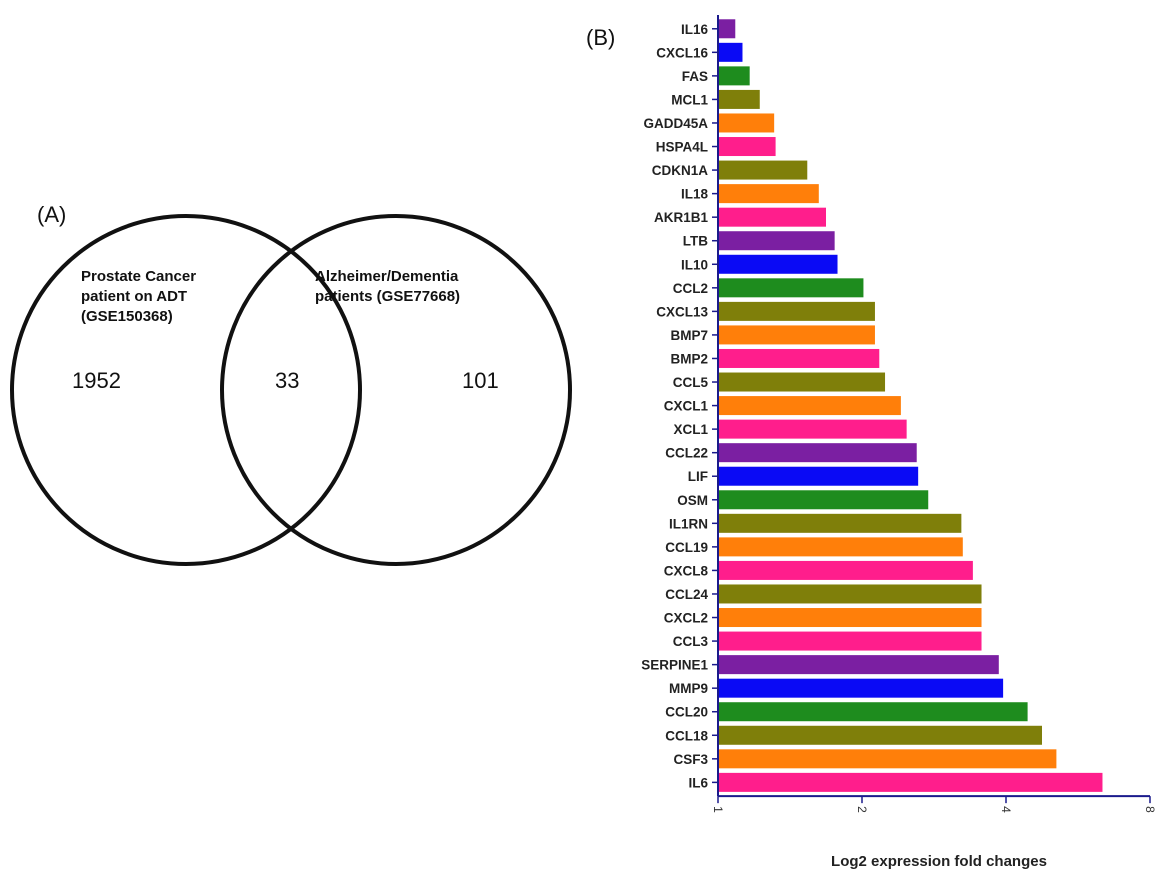 The width and height of the screenshot is (1156, 871). I want to click on bar-il16, so click(727, 29).